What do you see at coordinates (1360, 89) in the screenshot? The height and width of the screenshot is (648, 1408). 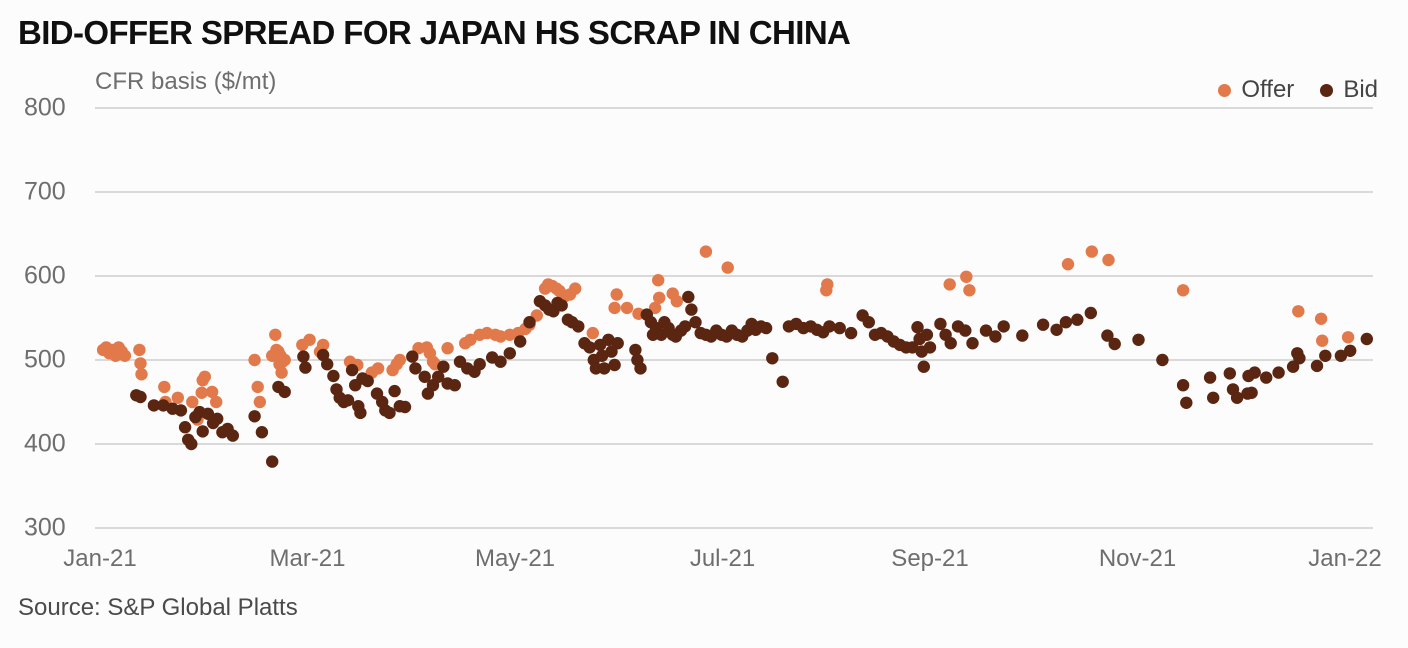 I see `legend-label-bid: Bid` at bounding box center [1360, 89].